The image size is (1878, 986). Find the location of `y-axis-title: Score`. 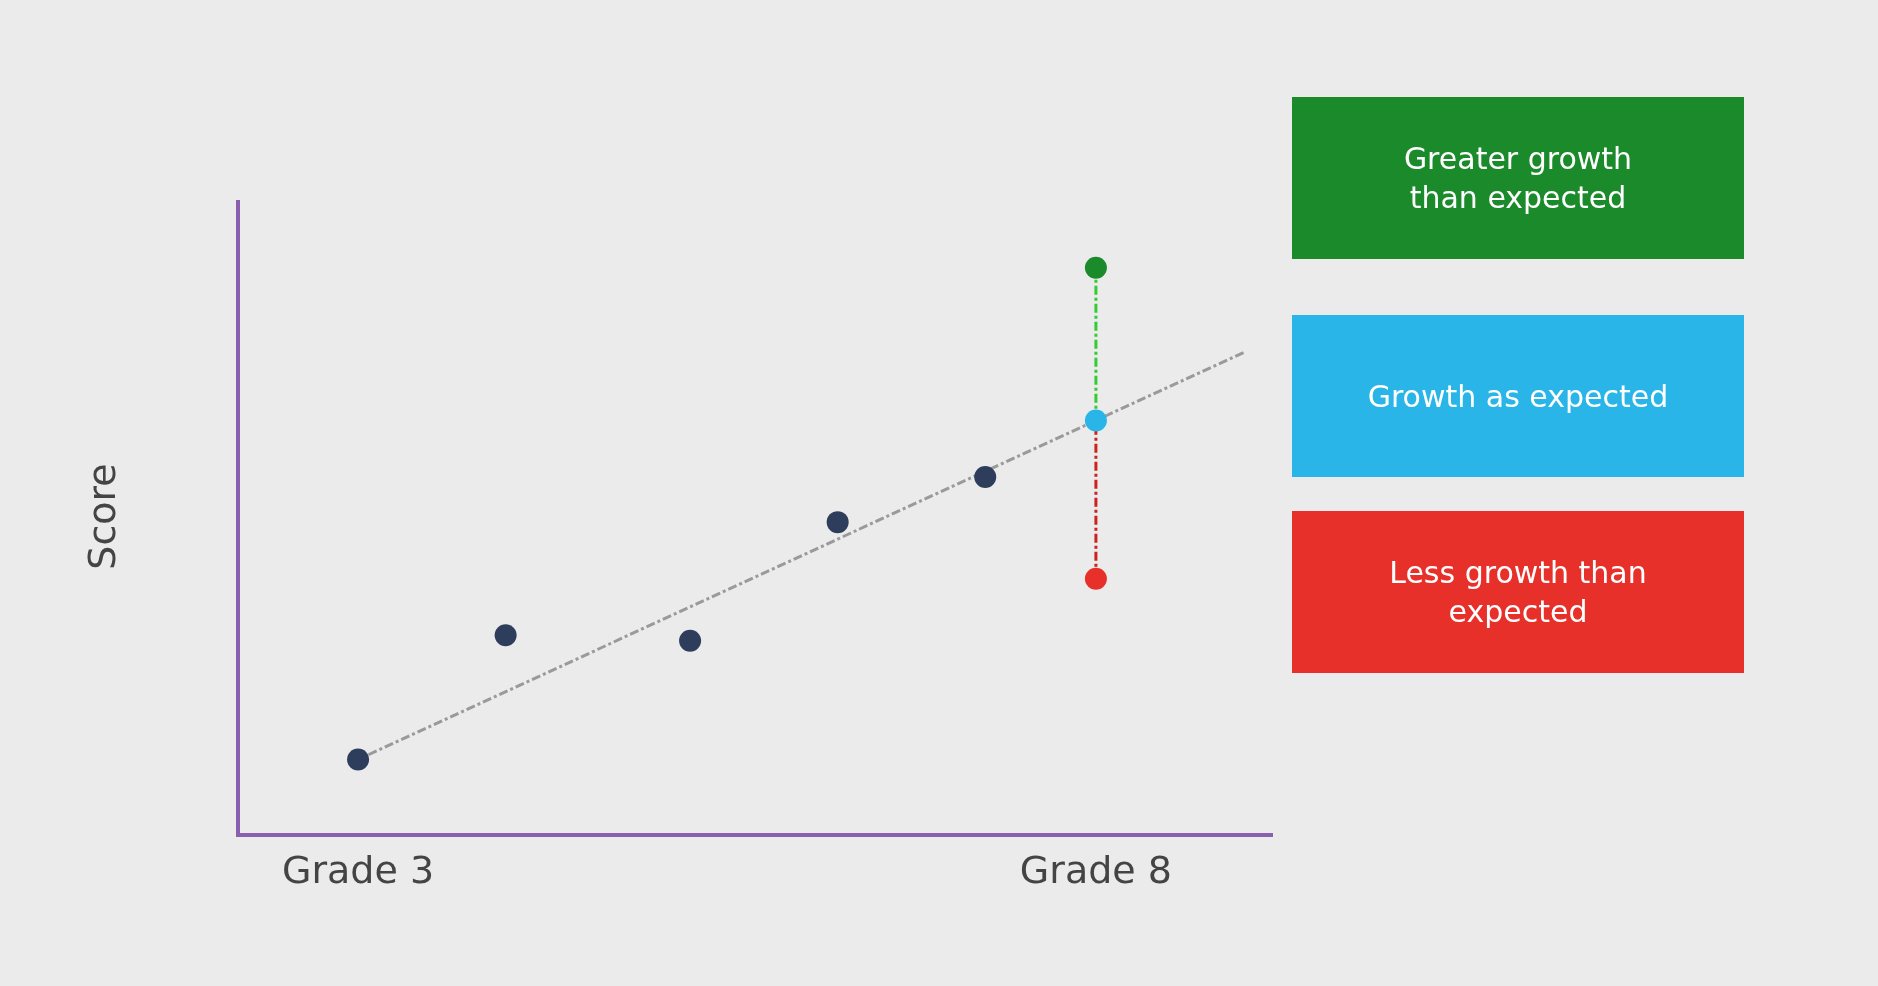

y-axis-title: Score is located at coordinates (101, 516).